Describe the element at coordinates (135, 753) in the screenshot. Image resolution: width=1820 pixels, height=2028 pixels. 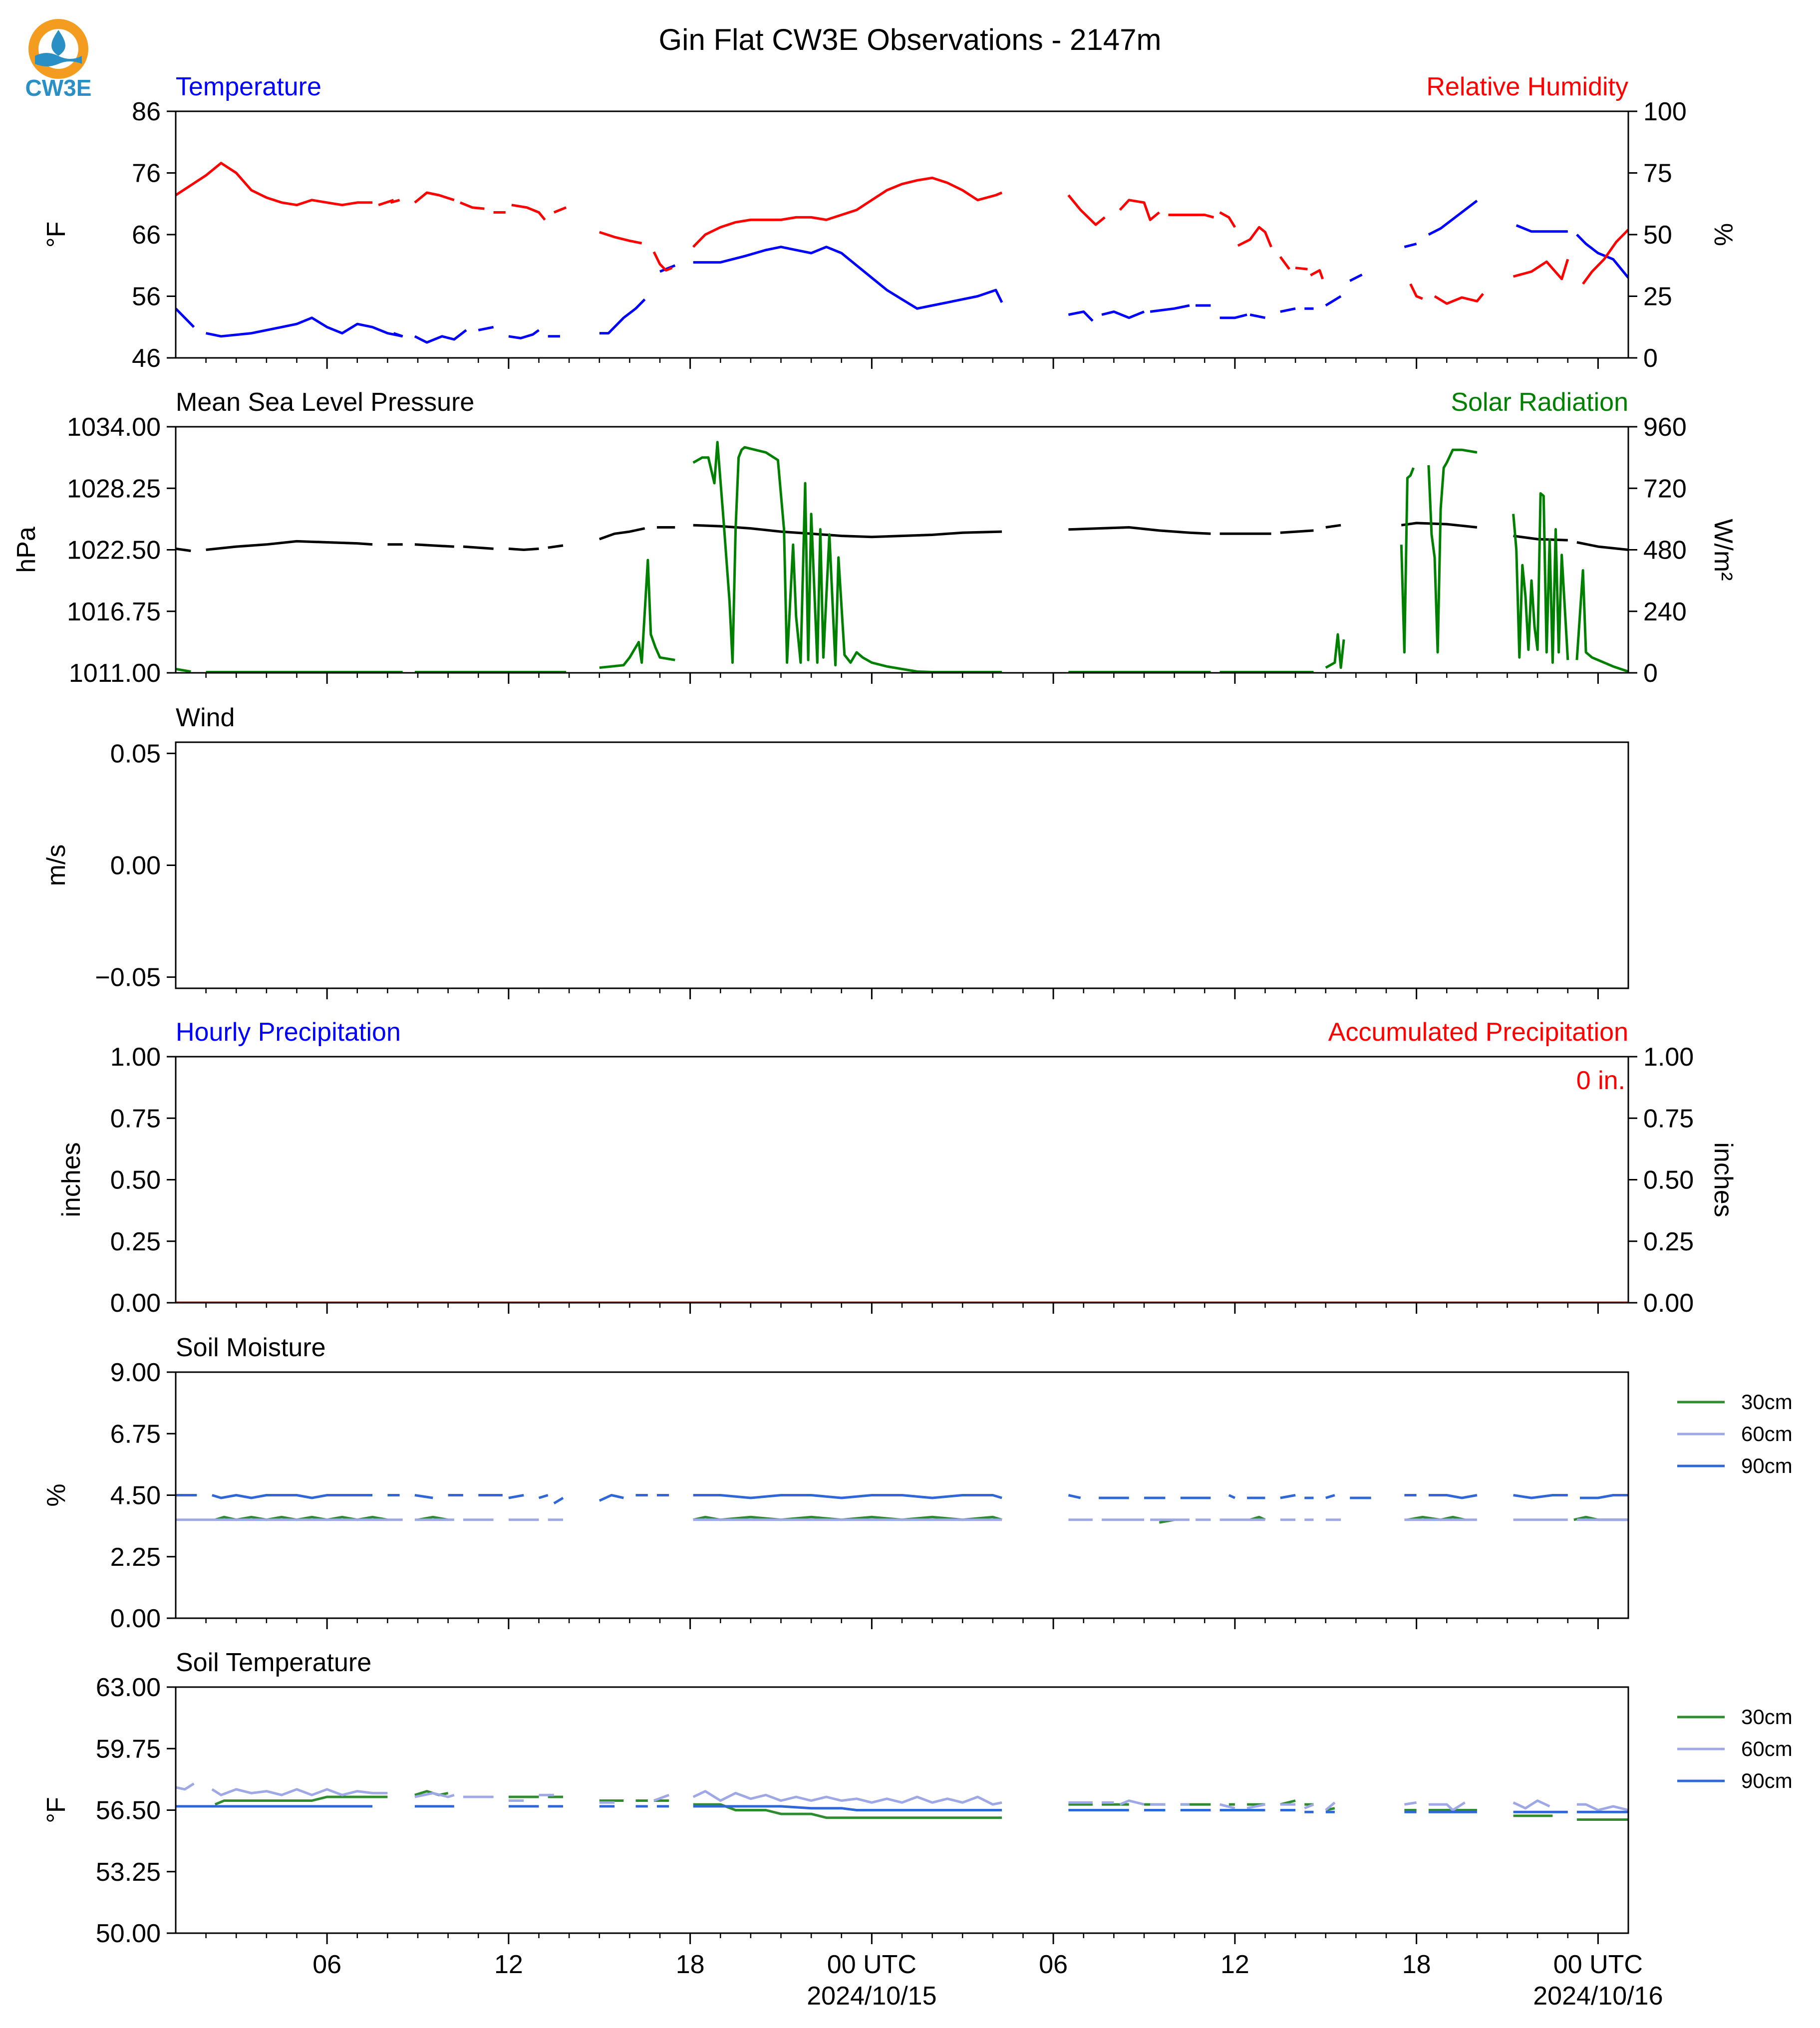
I see `y-tick-label: 0.05` at that location.